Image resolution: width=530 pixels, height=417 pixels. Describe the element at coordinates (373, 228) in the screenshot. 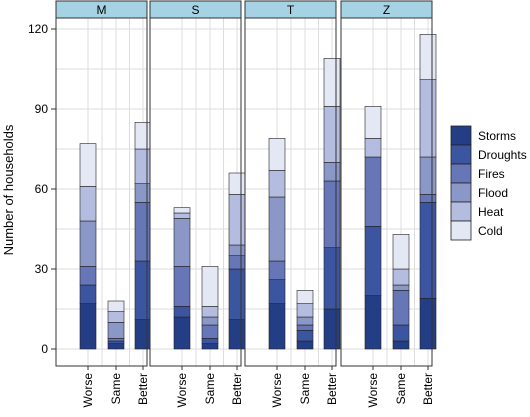

I see `bar-z-worse` at that location.